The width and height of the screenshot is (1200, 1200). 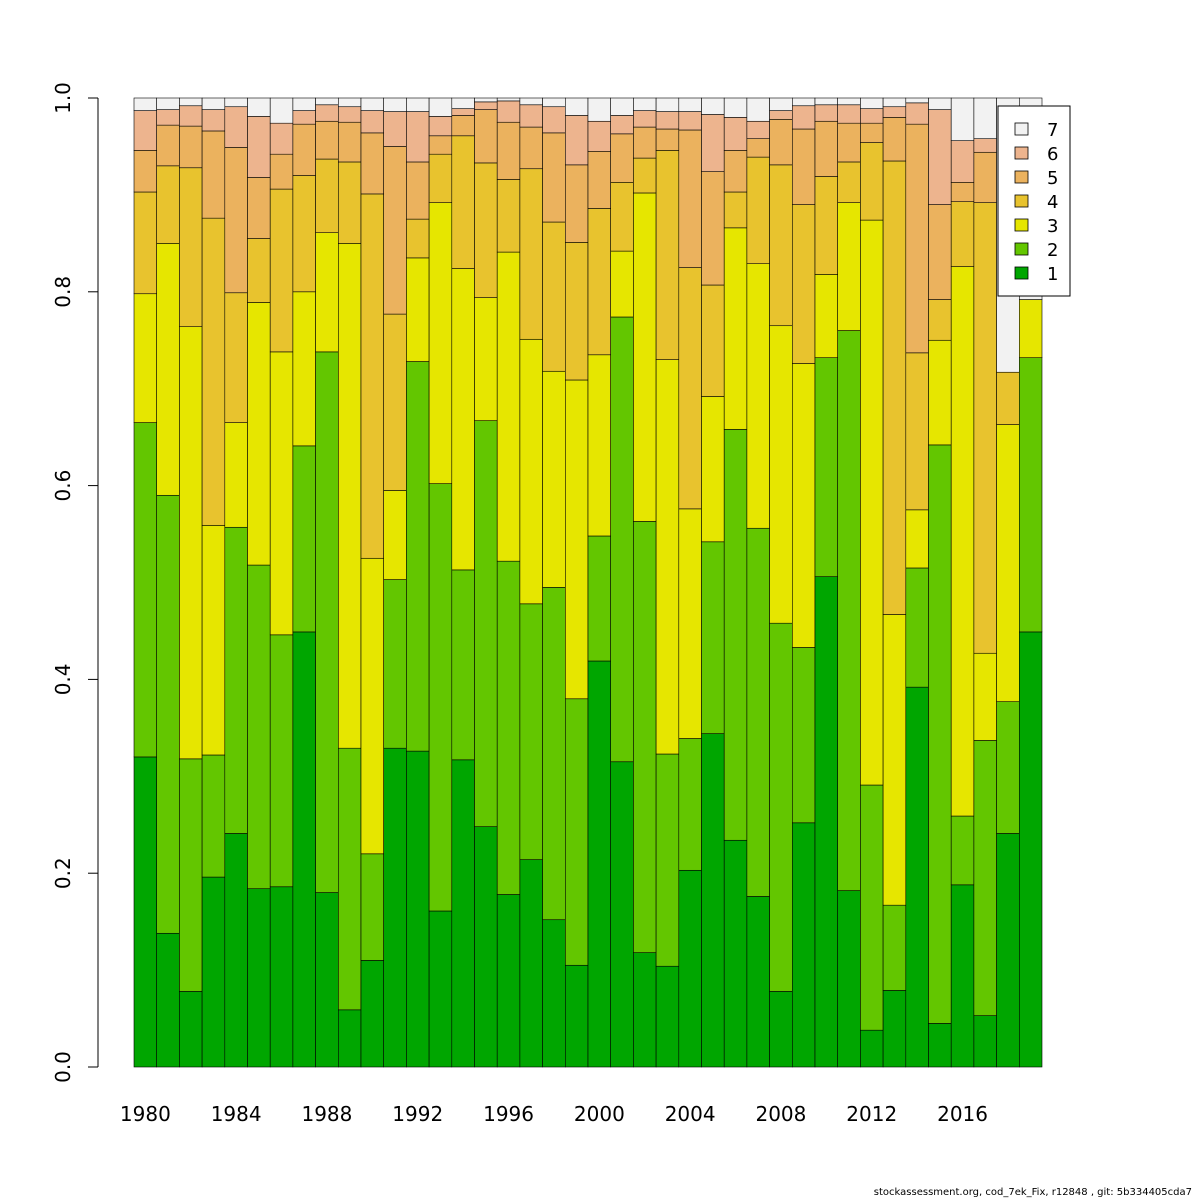 What do you see at coordinates (63, 292) in the screenshot?
I see `y-tick-label: 0.8` at bounding box center [63, 292].